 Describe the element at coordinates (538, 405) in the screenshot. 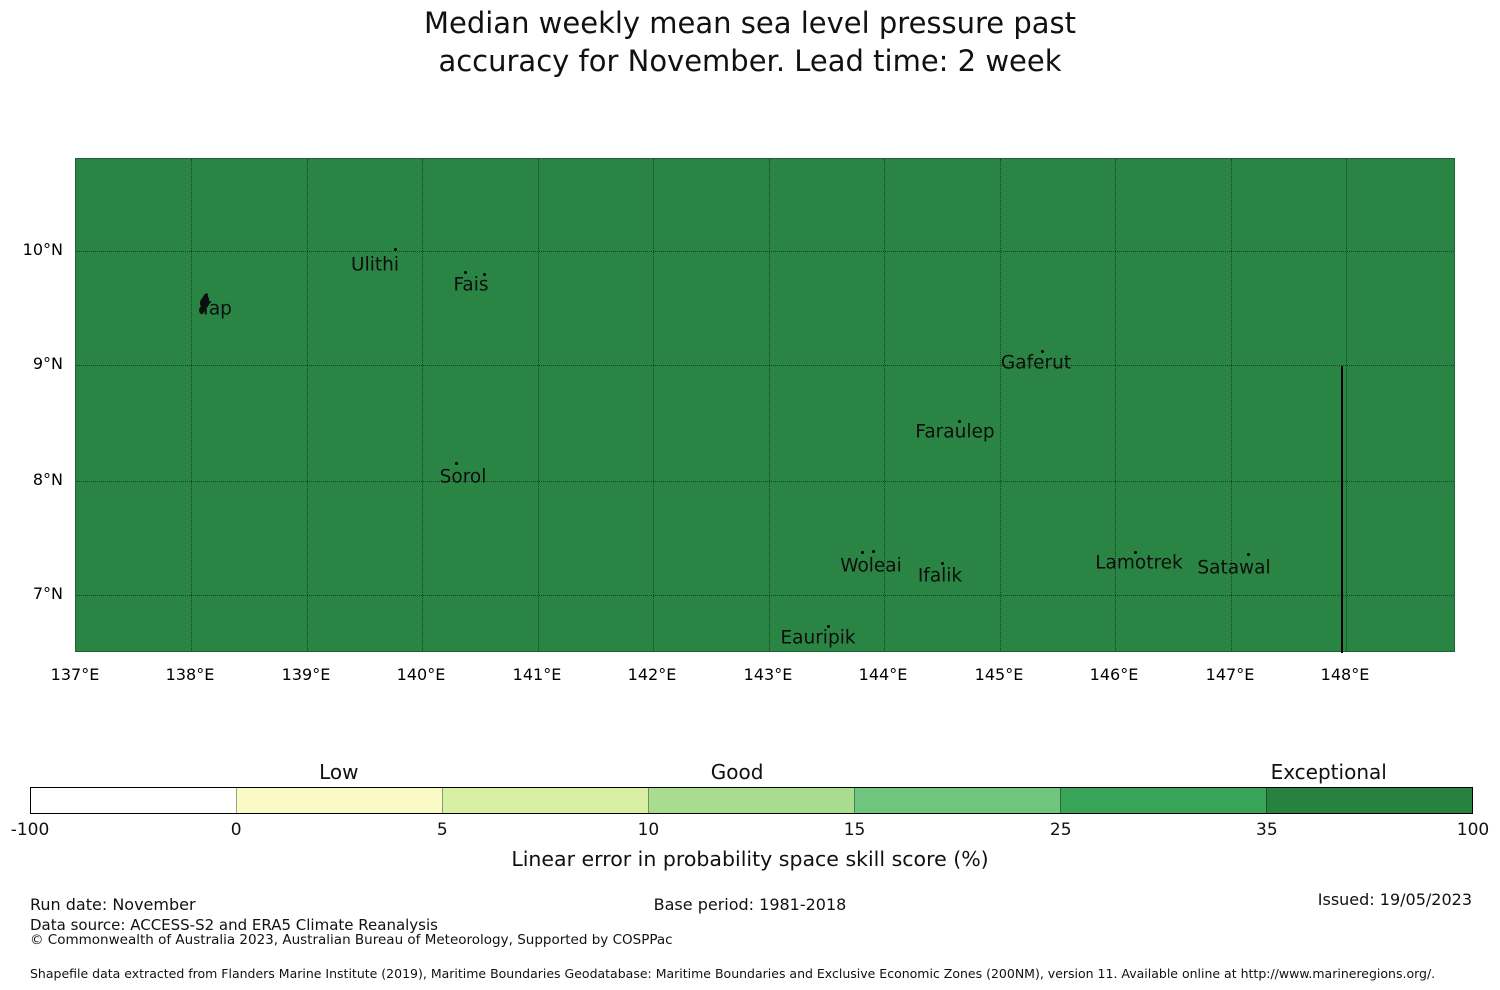

I see `gridline-141e` at that location.